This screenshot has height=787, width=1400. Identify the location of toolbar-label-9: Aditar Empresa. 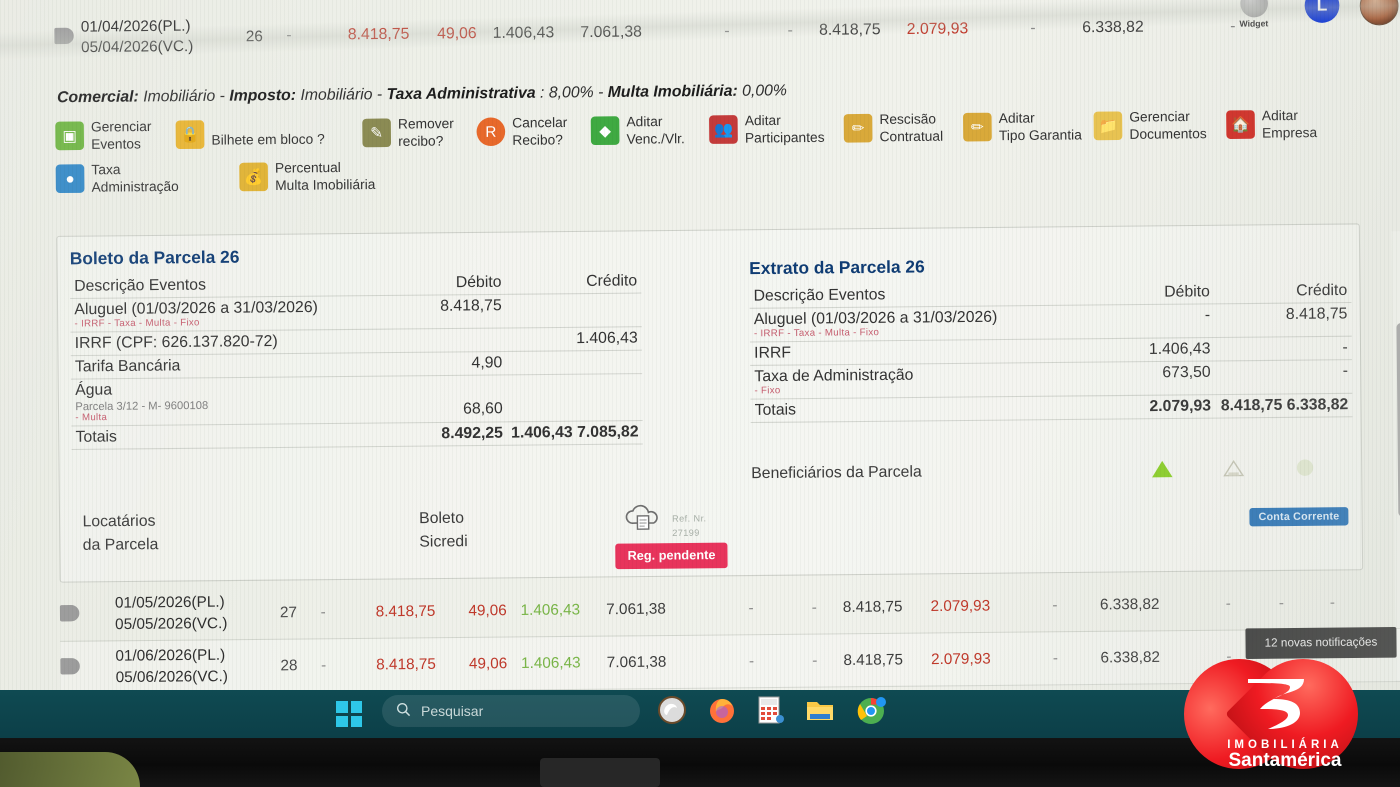
(1289, 124).